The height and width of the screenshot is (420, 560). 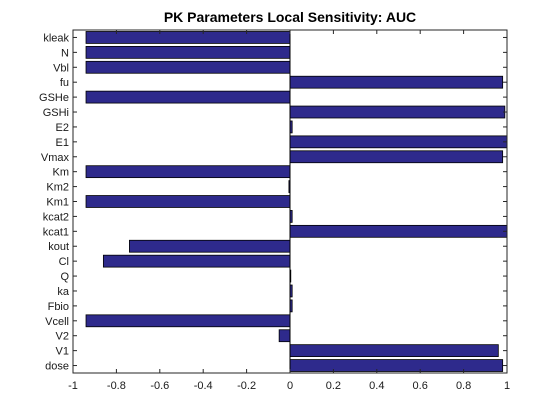 What do you see at coordinates (396, 365) in the screenshot?
I see `bar-dose` at bounding box center [396, 365].